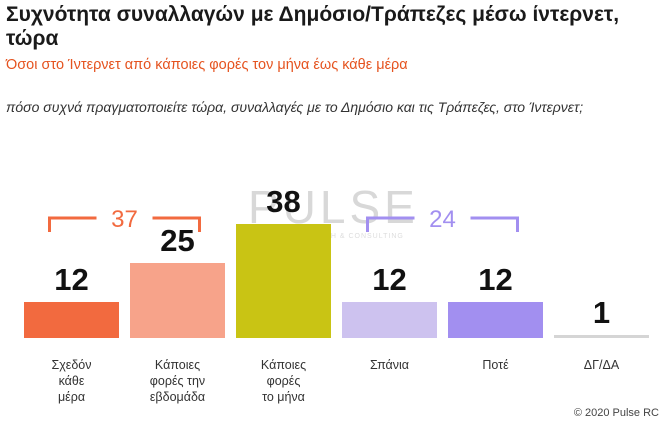 This screenshot has height=427, width=667. I want to click on bar-value-label: 25, so click(177, 240).